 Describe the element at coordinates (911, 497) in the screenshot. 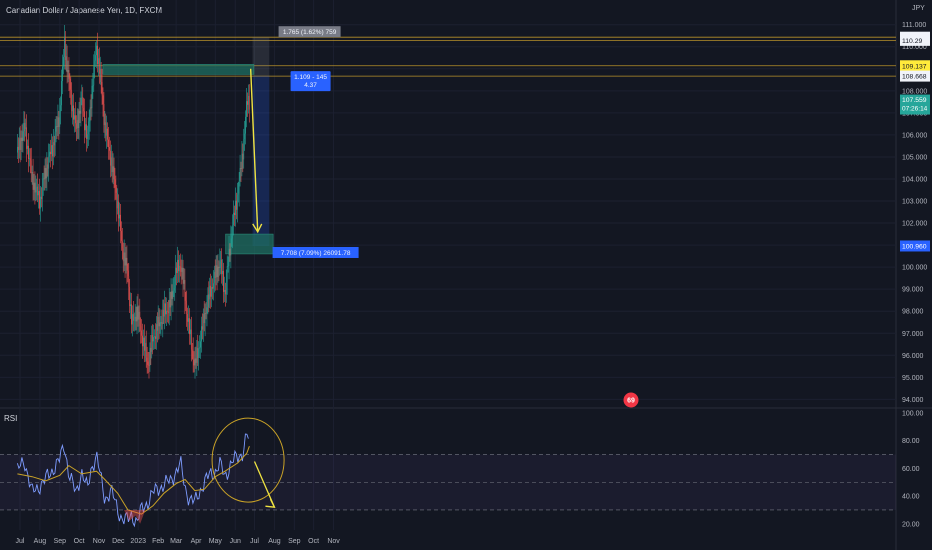

I see `rsi-tick-label: 40.00` at that location.